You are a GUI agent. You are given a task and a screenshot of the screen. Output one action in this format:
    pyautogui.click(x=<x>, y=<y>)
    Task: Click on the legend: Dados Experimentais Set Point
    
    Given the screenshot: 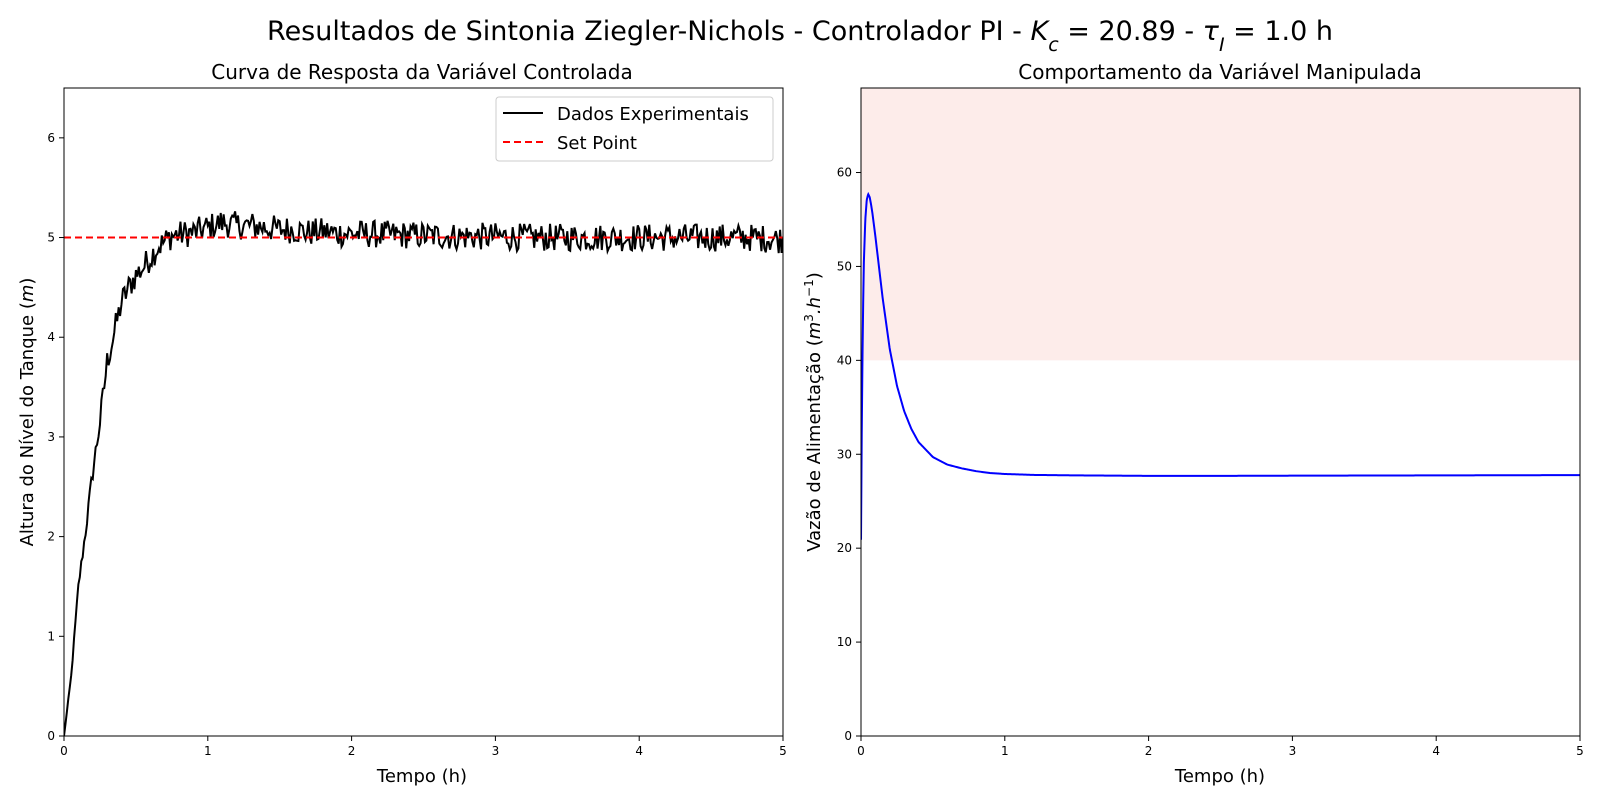 What is the action you would take?
    pyautogui.click(x=634, y=129)
    